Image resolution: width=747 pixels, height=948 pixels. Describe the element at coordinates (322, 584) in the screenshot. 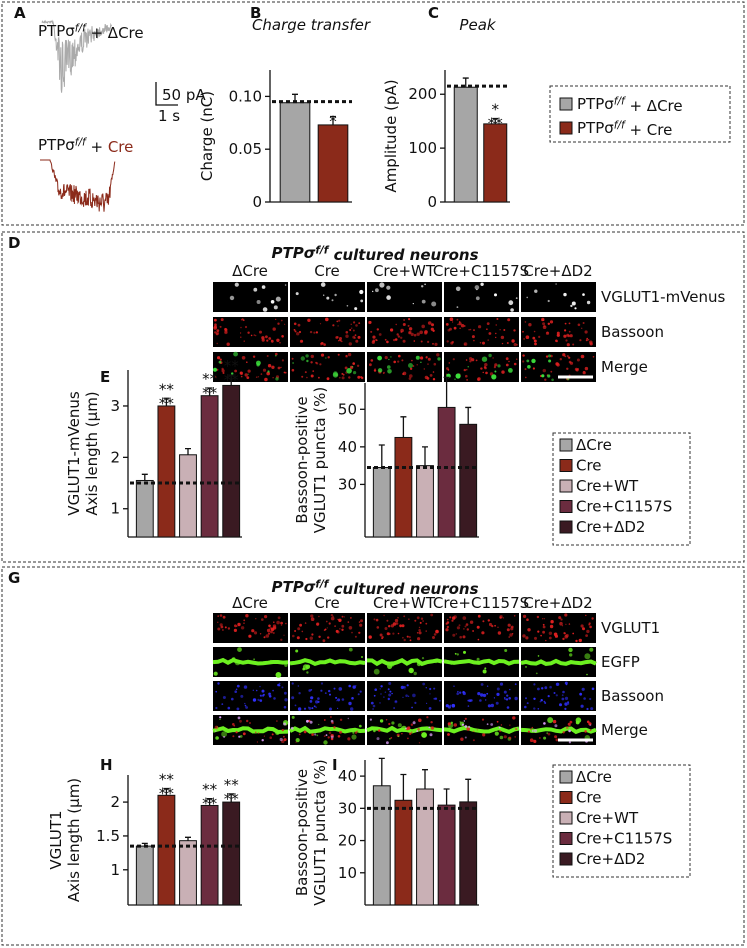

I see `label-part: f/f` at that location.